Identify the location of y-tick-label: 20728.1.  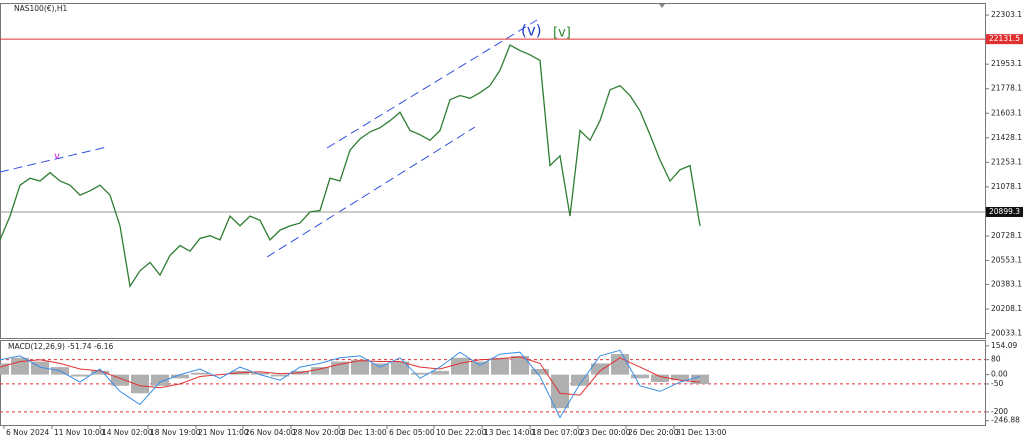
(1006, 235).